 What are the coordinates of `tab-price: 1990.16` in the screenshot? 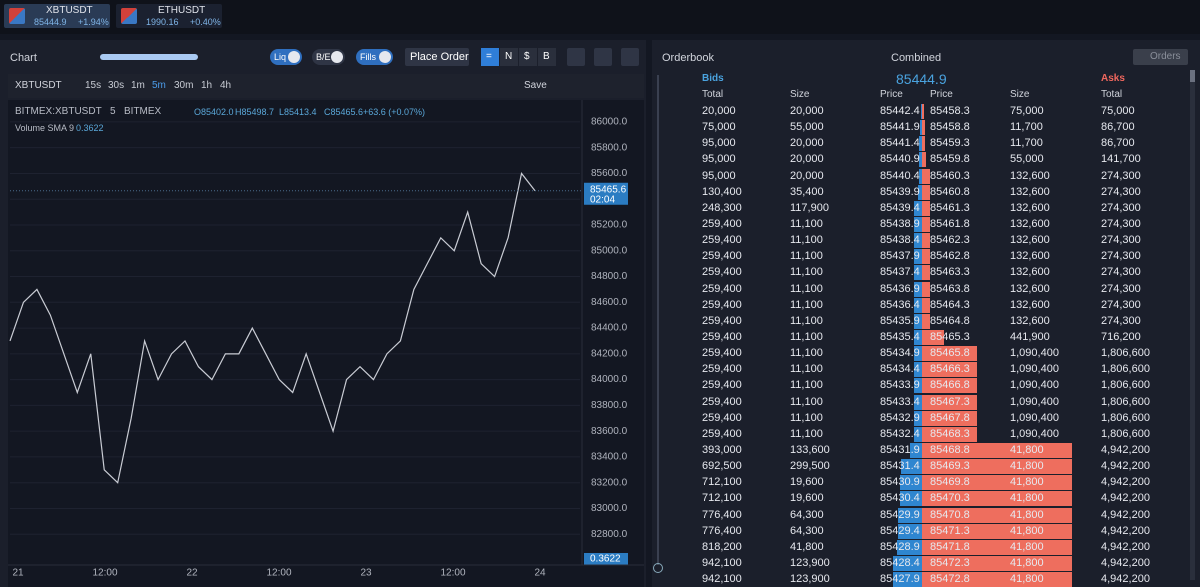 It's located at (162, 22).